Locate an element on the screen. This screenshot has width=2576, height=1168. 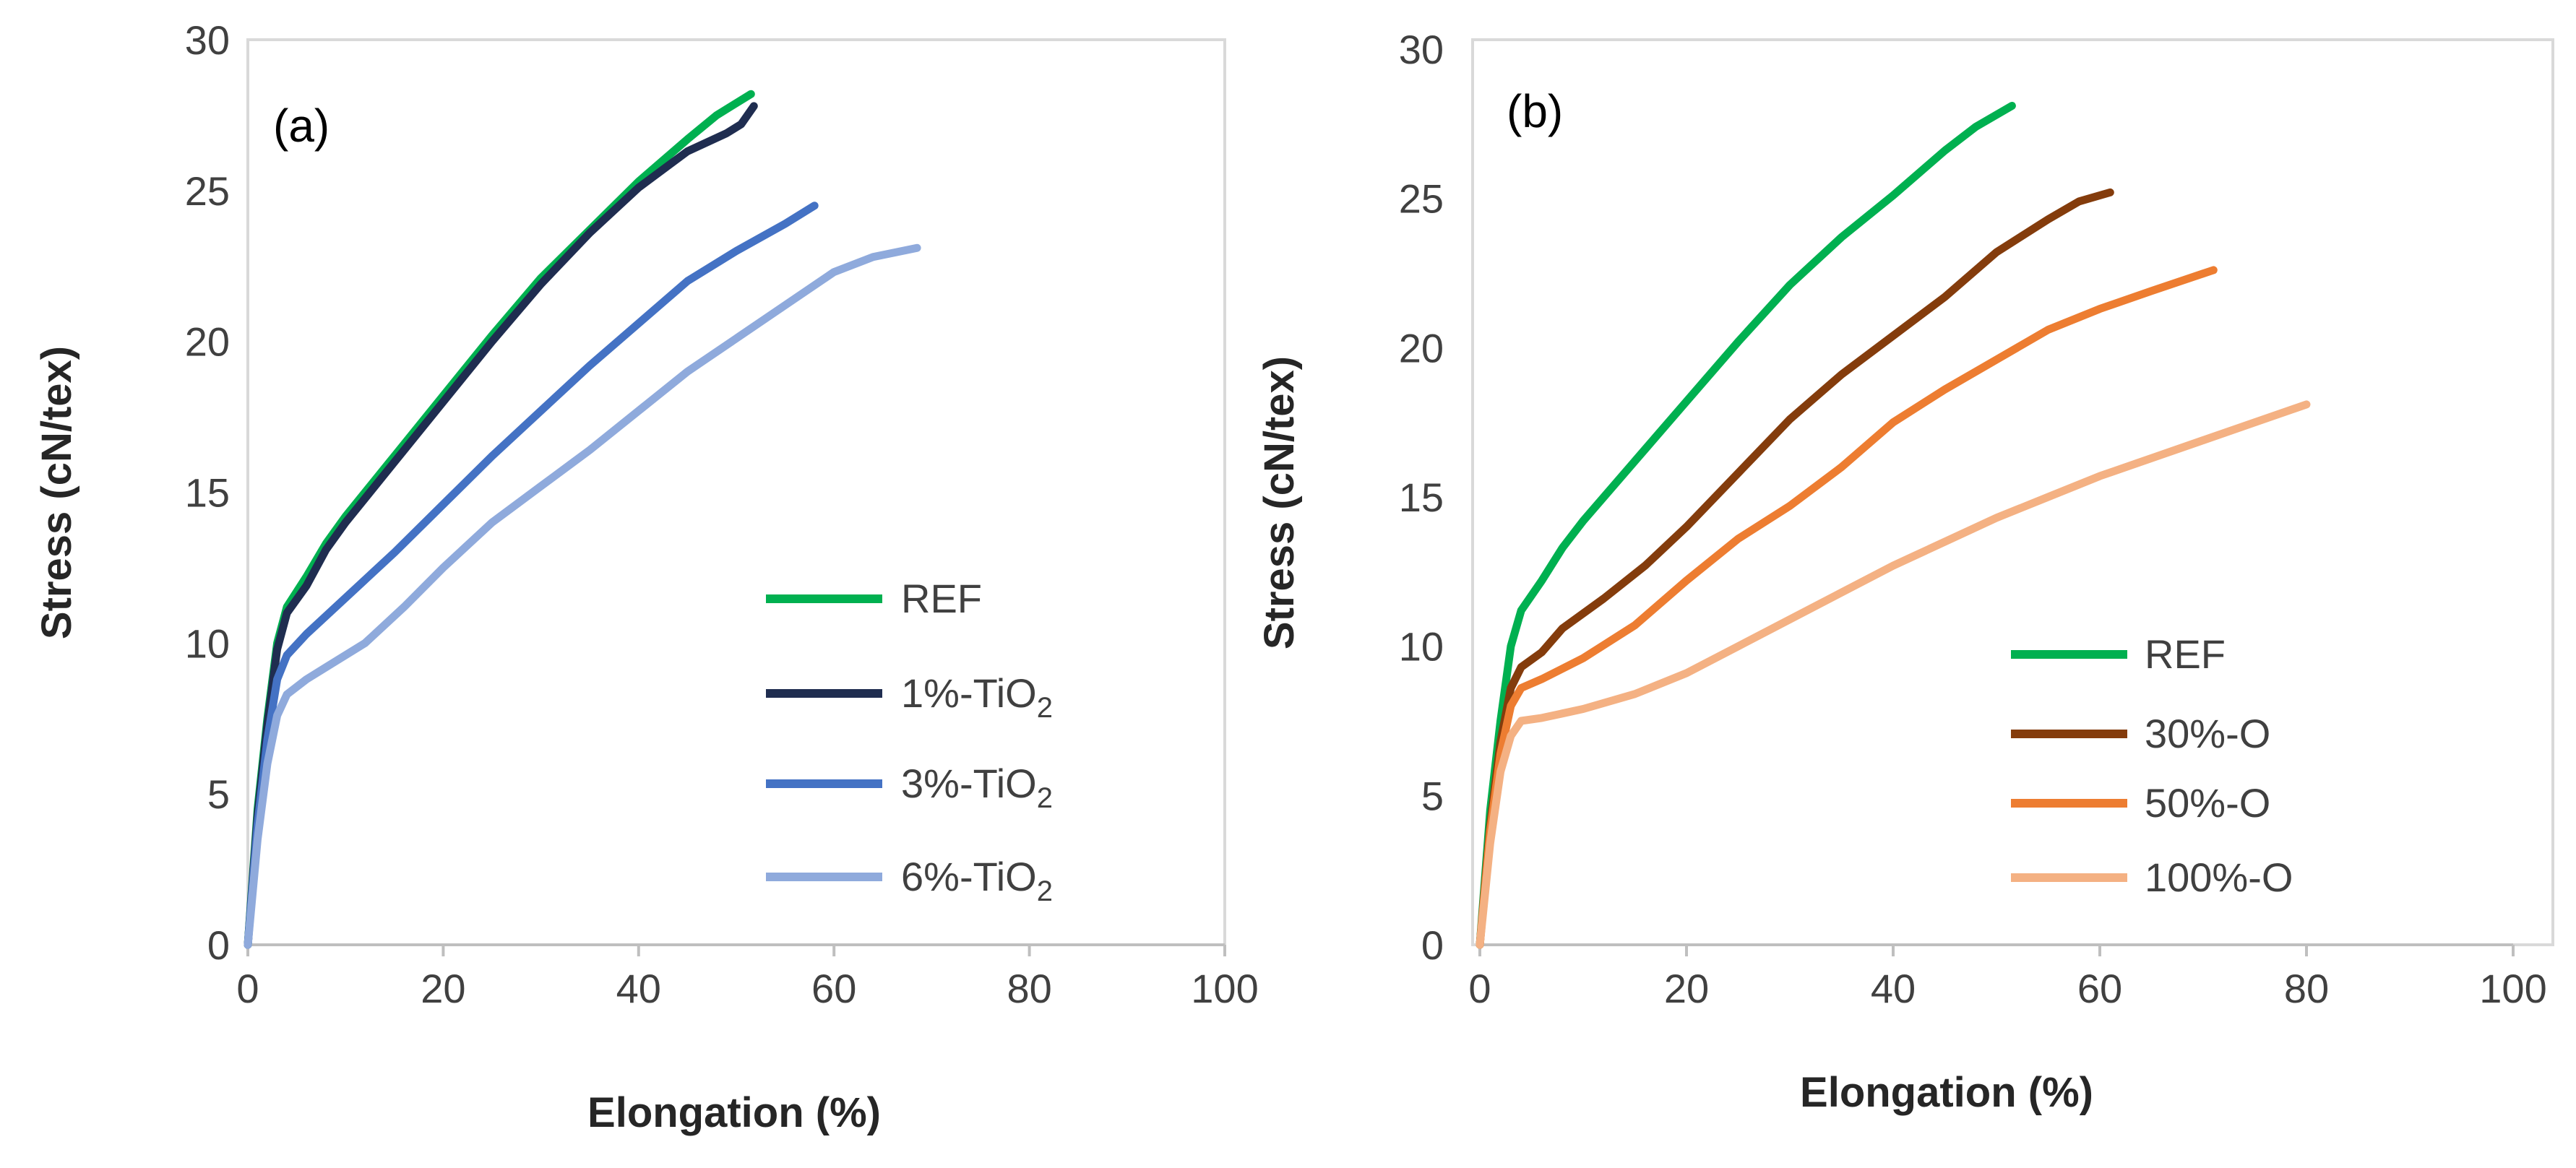
legend-a: REF 1%-TiO2 3%-TiO2 6%-TiO2 is located at coordinates (909, 742).